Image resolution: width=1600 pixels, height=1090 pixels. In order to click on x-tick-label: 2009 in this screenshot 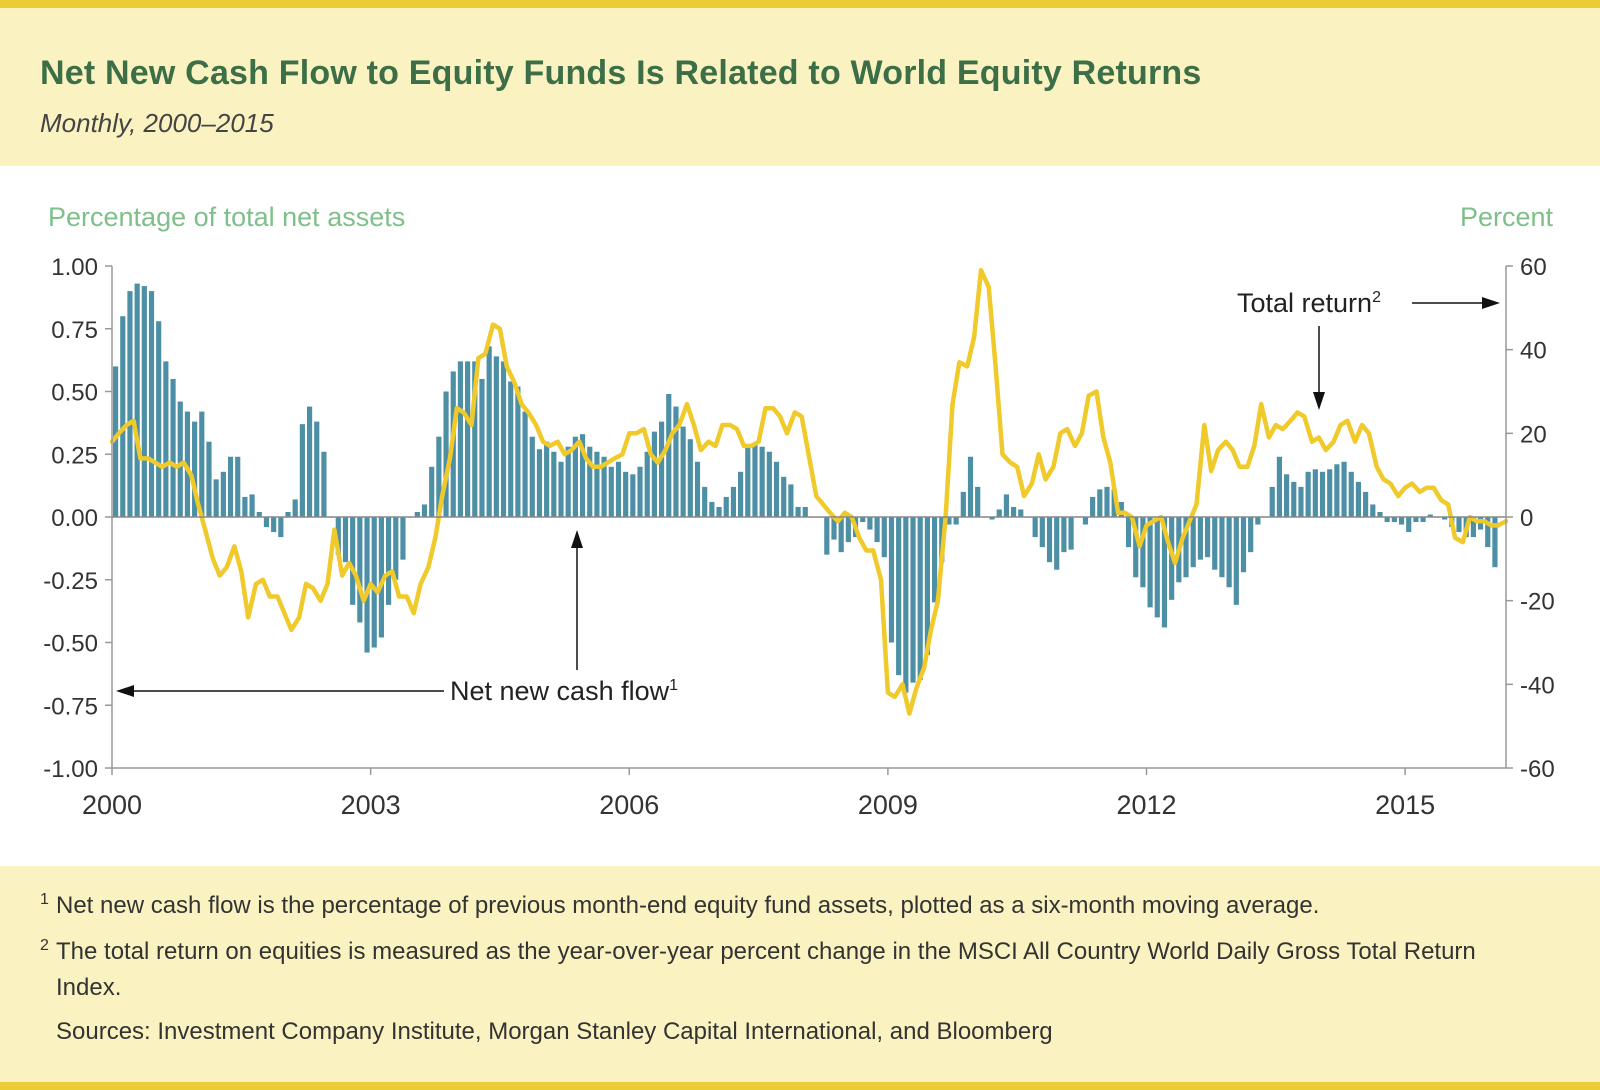, I will do `click(888, 805)`.